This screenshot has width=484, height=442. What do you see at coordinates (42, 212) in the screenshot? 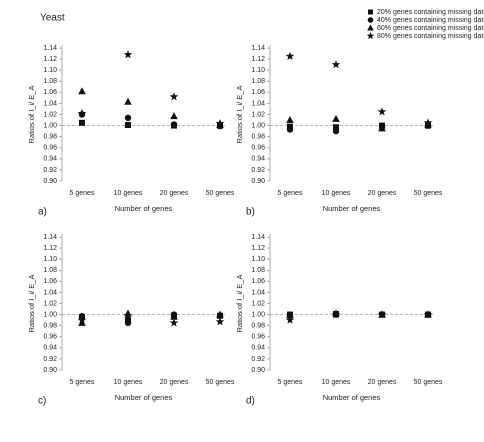
I see `panel-label: a)` at bounding box center [42, 212].